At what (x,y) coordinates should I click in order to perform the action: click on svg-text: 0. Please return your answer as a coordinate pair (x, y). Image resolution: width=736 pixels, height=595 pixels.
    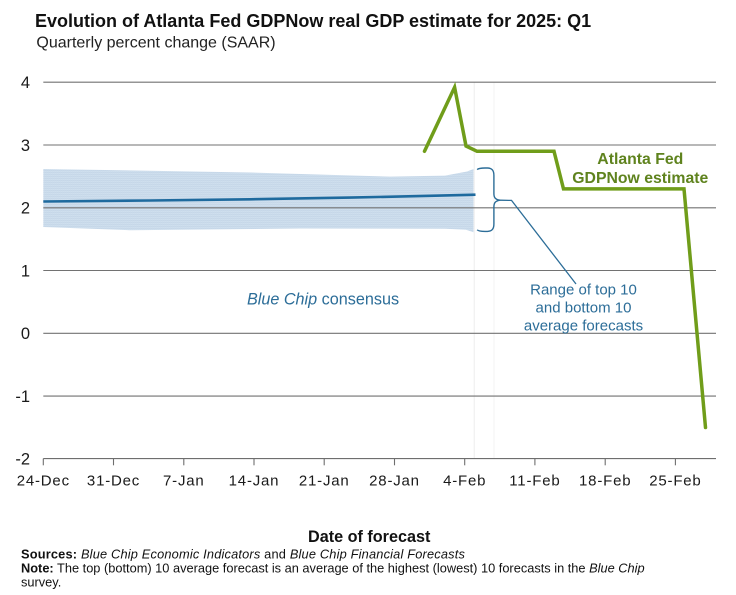
    Looking at the image, I should click on (25, 334).